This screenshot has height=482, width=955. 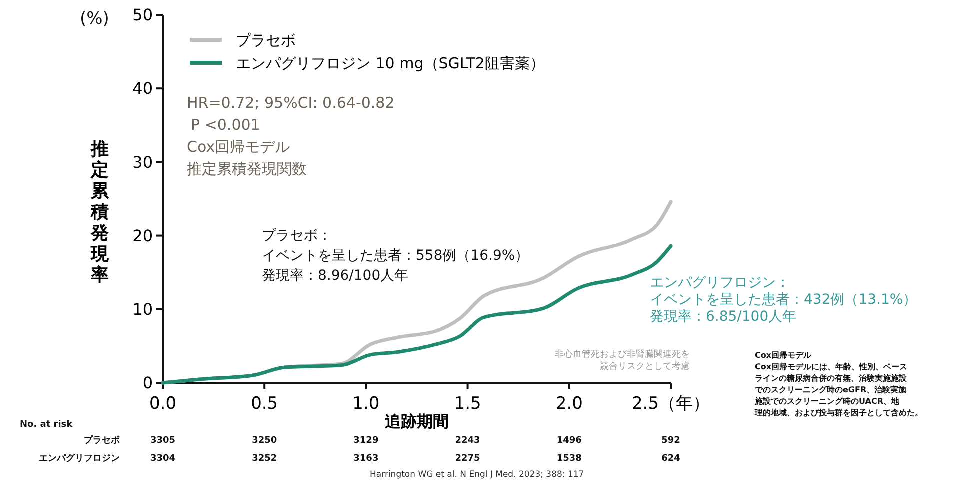 I want to click on y-tick-label: 10, so click(x=142, y=309).